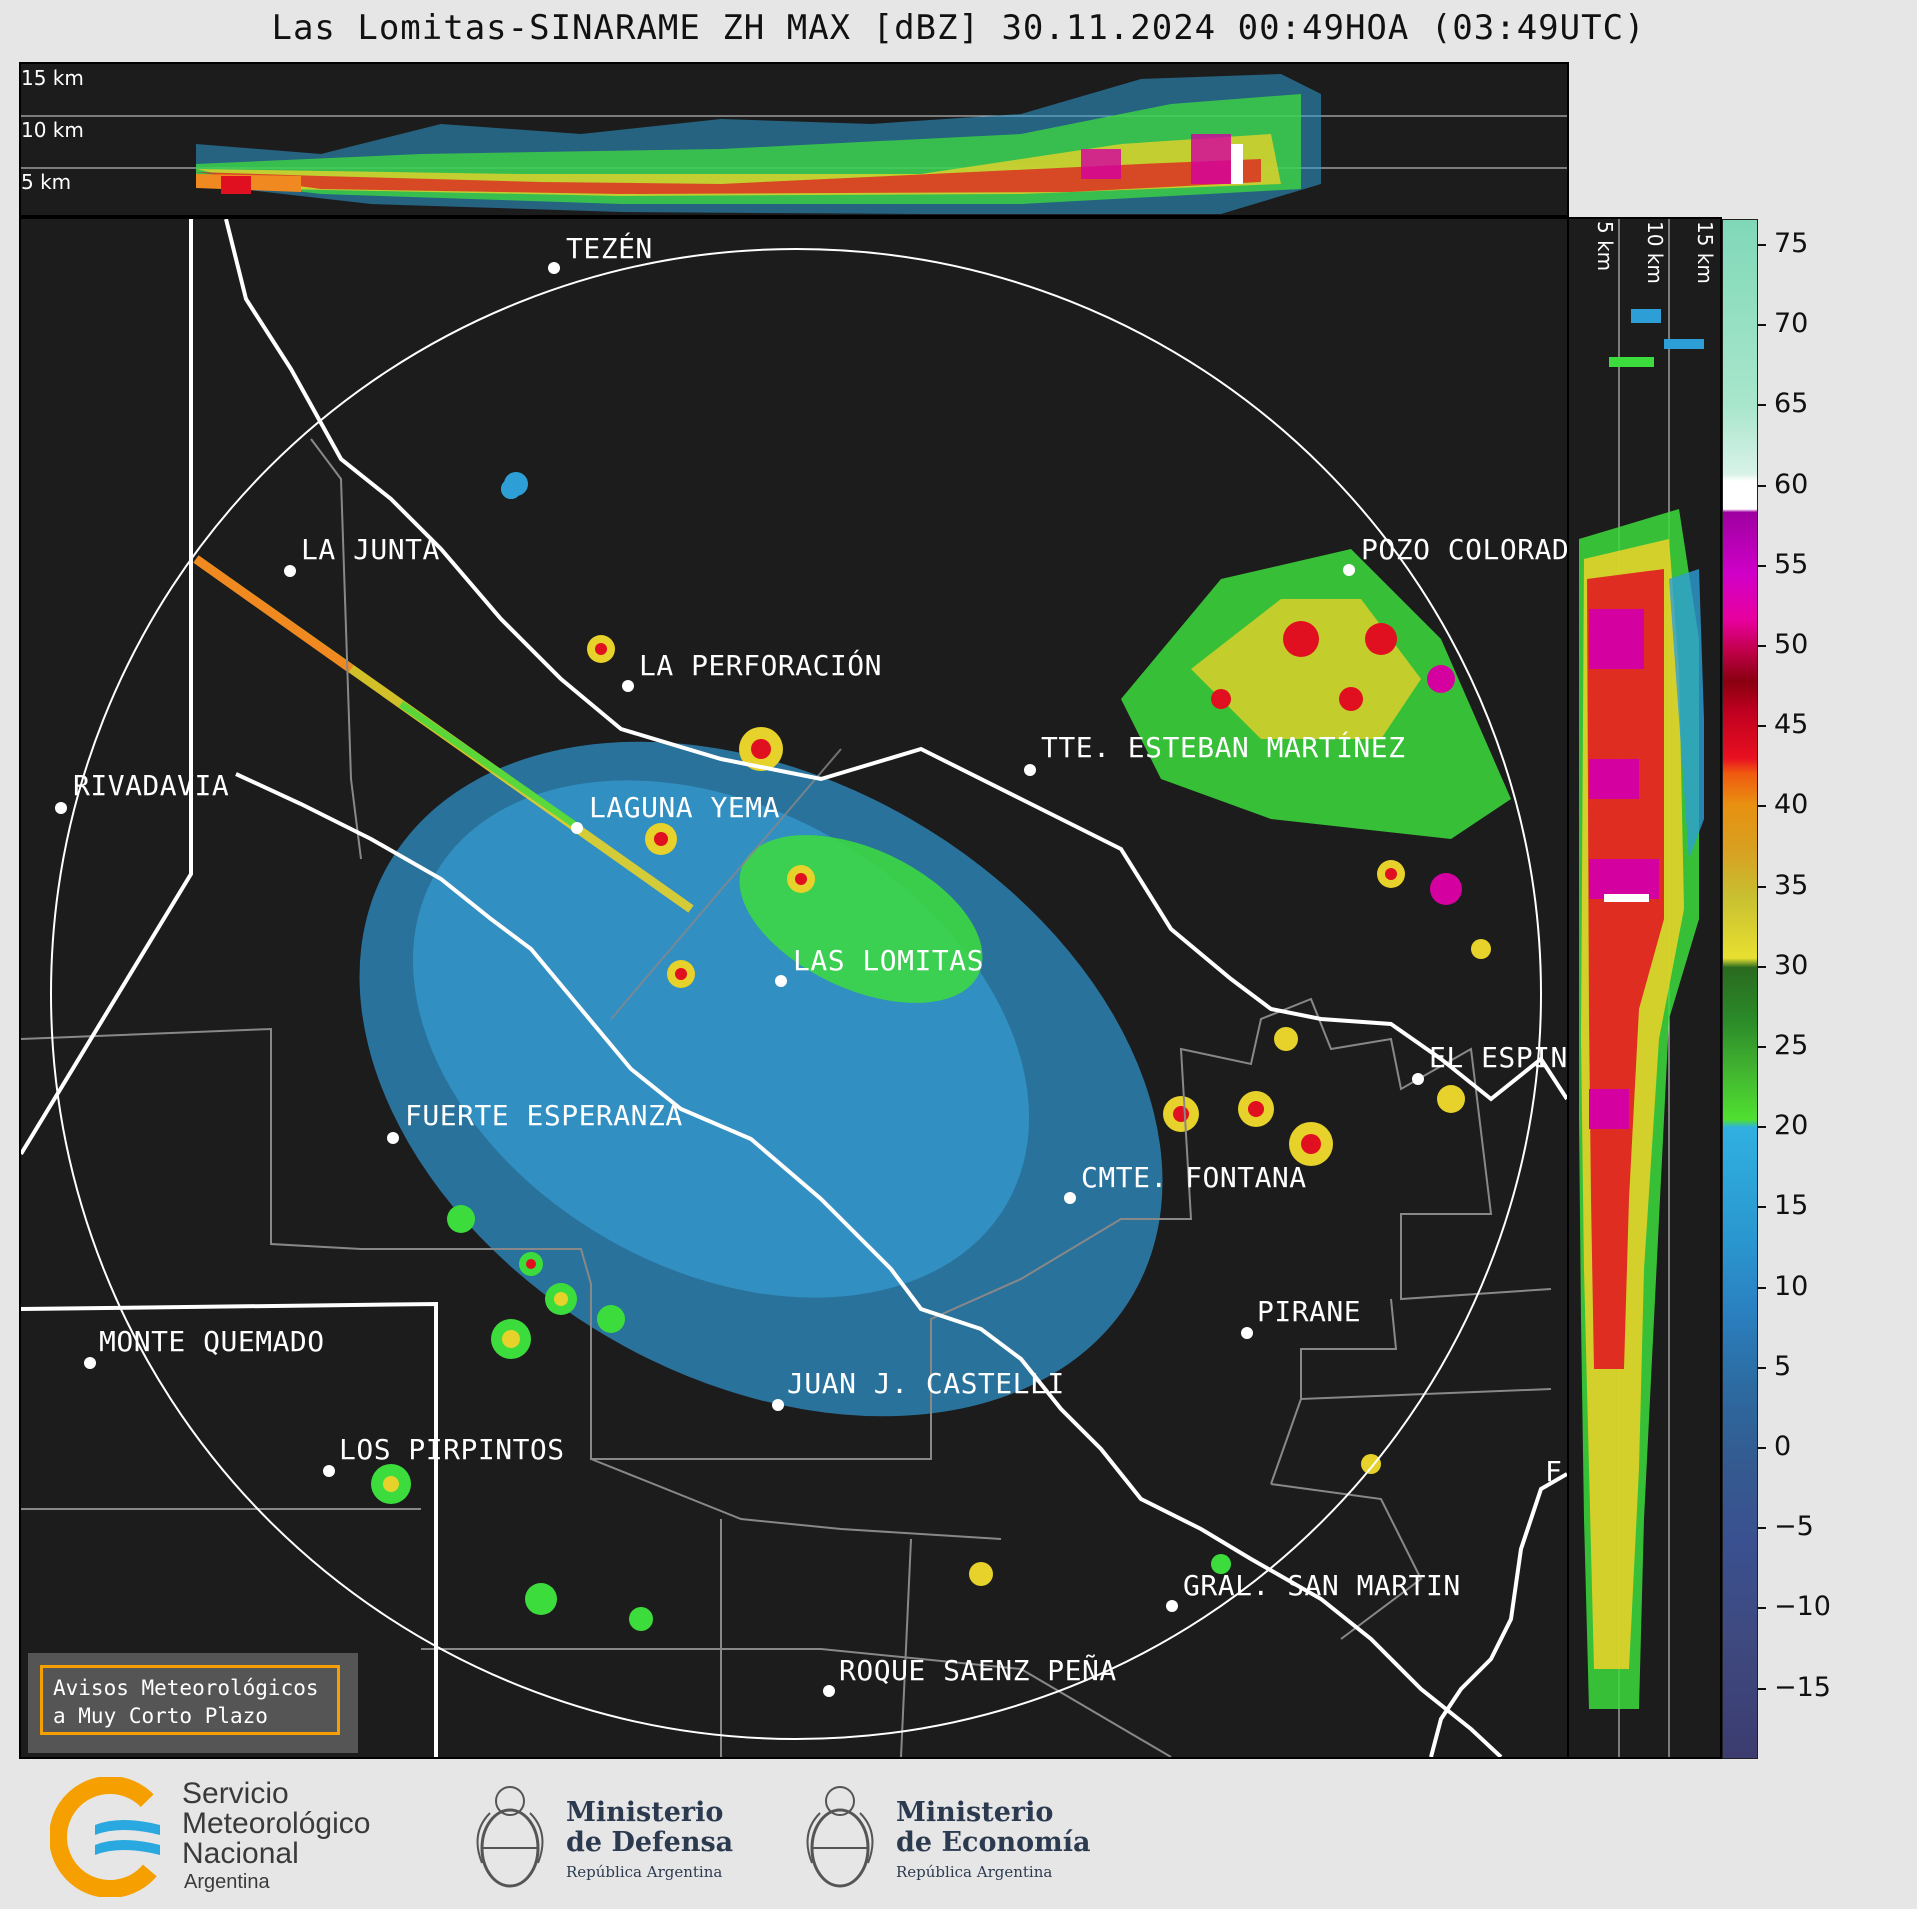 This screenshot has width=1917, height=1909. What do you see at coordinates (554, 268) in the screenshot?
I see `city-dot-tezen` at bounding box center [554, 268].